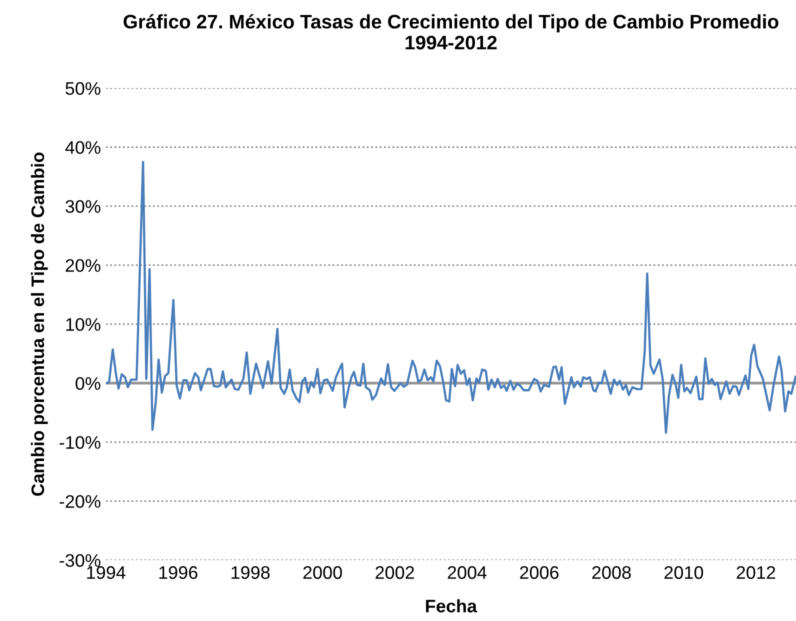 The height and width of the screenshot is (621, 796). Describe the element at coordinates (39, 324) in the screenshot. I see `y-axis-title: Cambio porcentua en el Tipo de Cambio` at that location.